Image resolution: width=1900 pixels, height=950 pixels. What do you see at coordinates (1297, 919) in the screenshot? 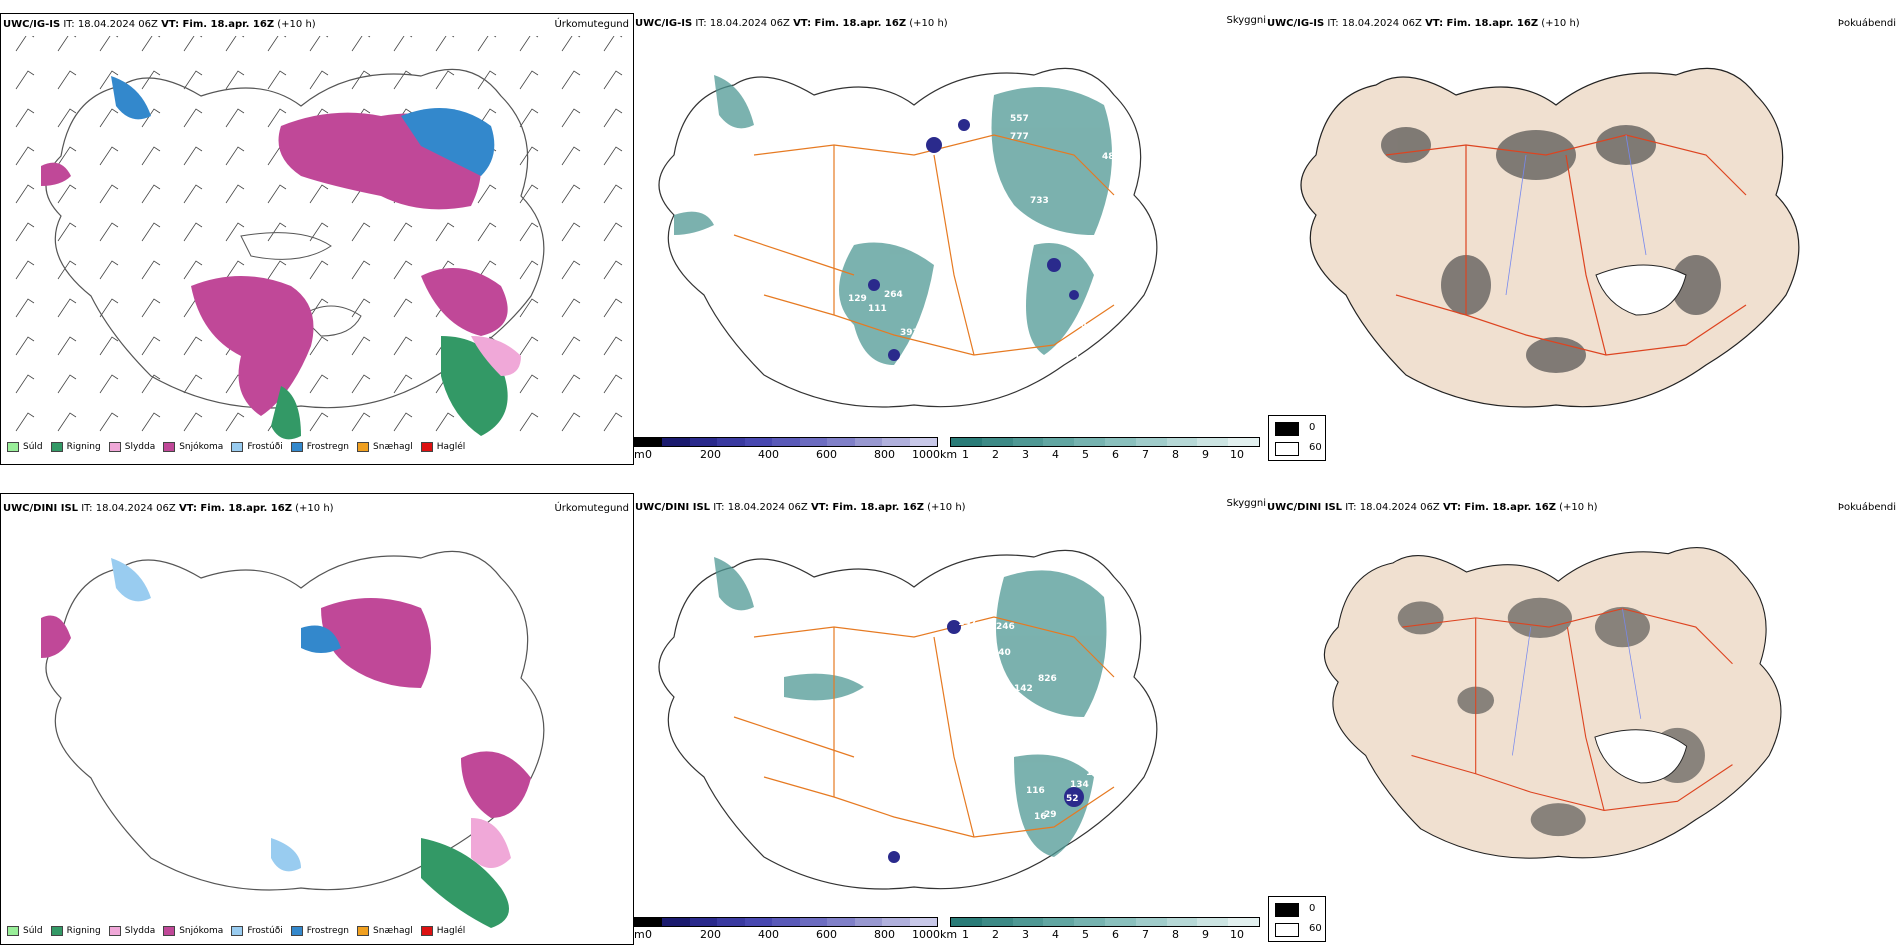
I see `fog-legend-bottom: 0 60` at bounding box center [1297, 919].